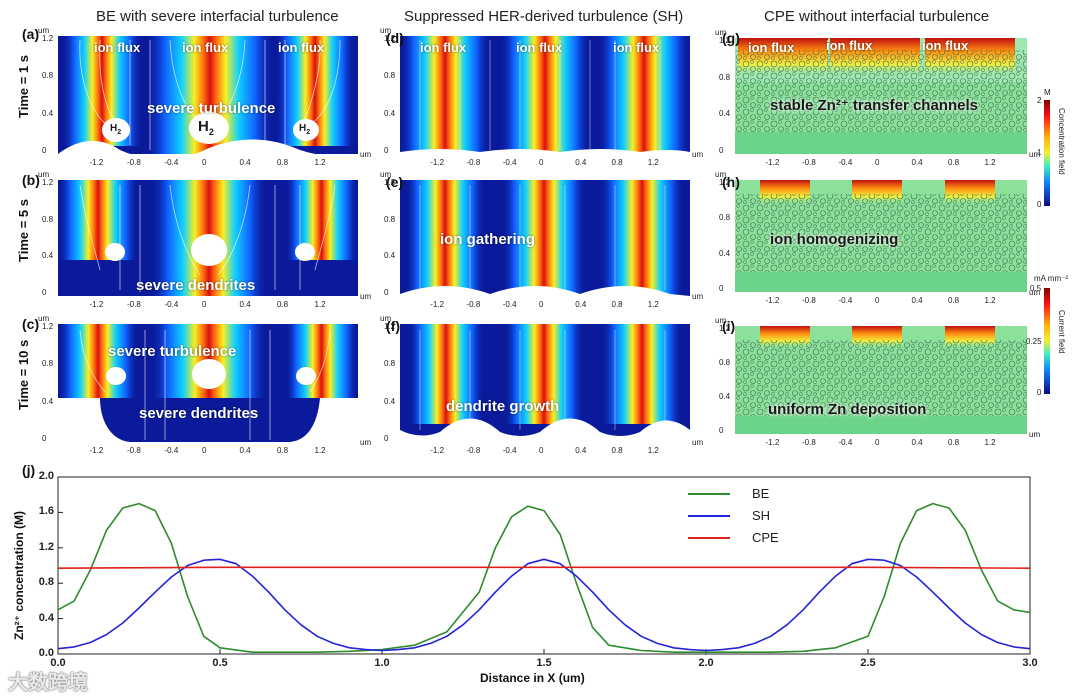  What do you see at coordinates (541, 450) in the screenshot?
I see `panel-f-xtick: 0` at bounding box center [541, 450].